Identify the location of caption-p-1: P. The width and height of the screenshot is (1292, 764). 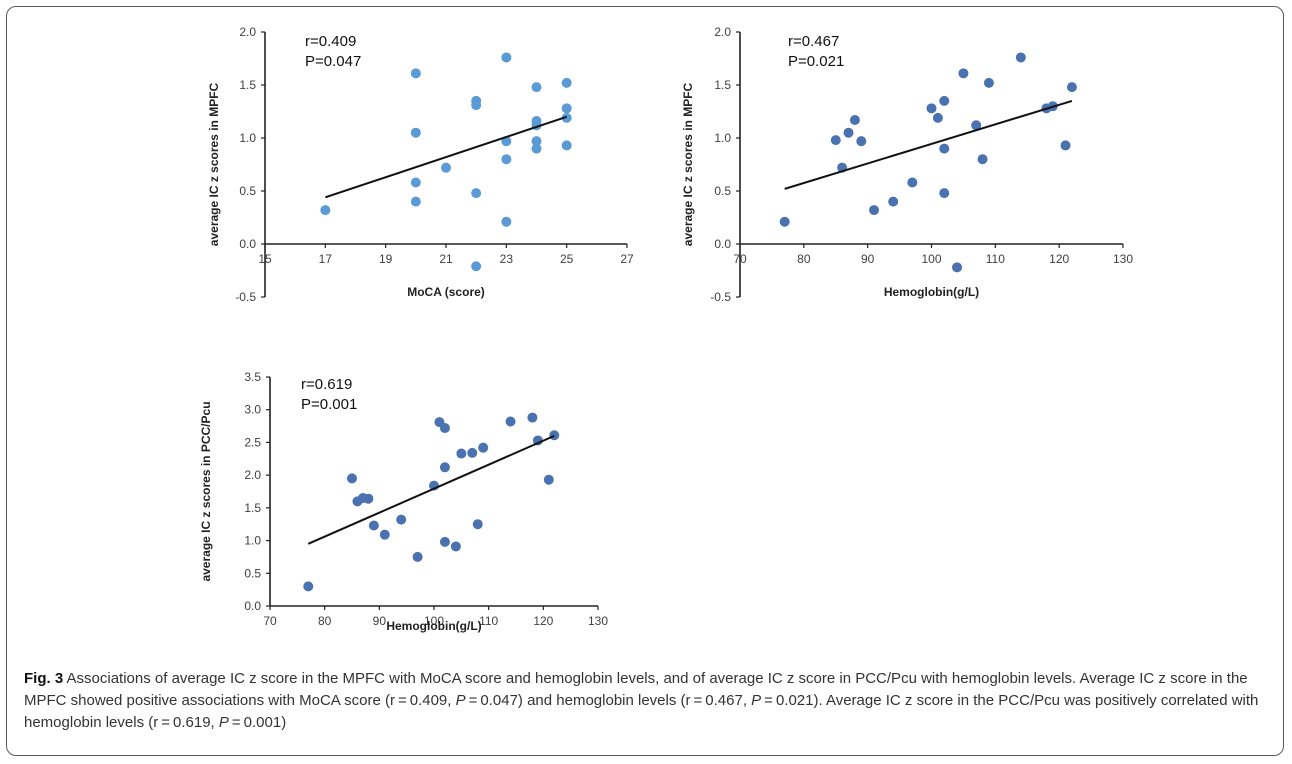
(460, 700).